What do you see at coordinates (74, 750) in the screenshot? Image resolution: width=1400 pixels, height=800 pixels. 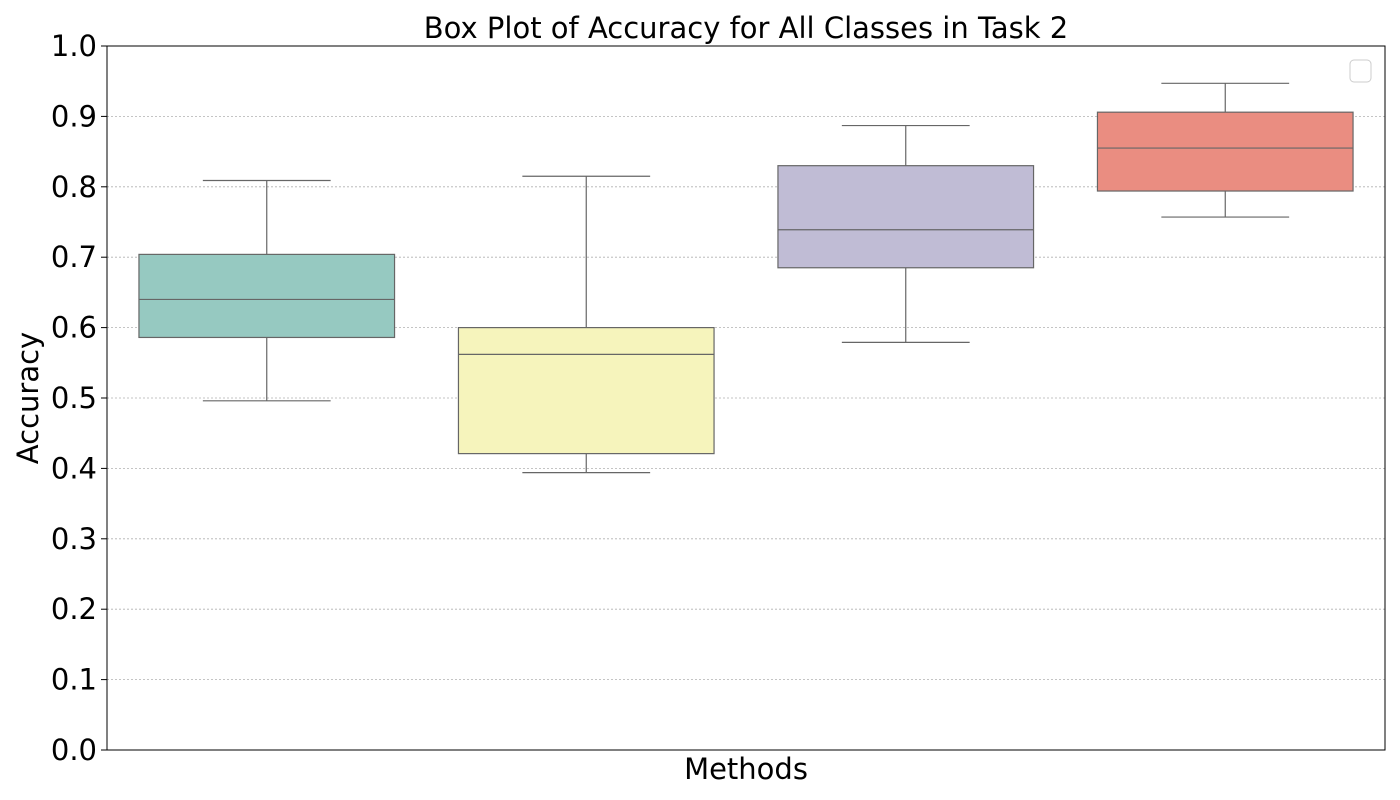 I see `y-tick-label: 0.0` at bounding box center [74, 750].